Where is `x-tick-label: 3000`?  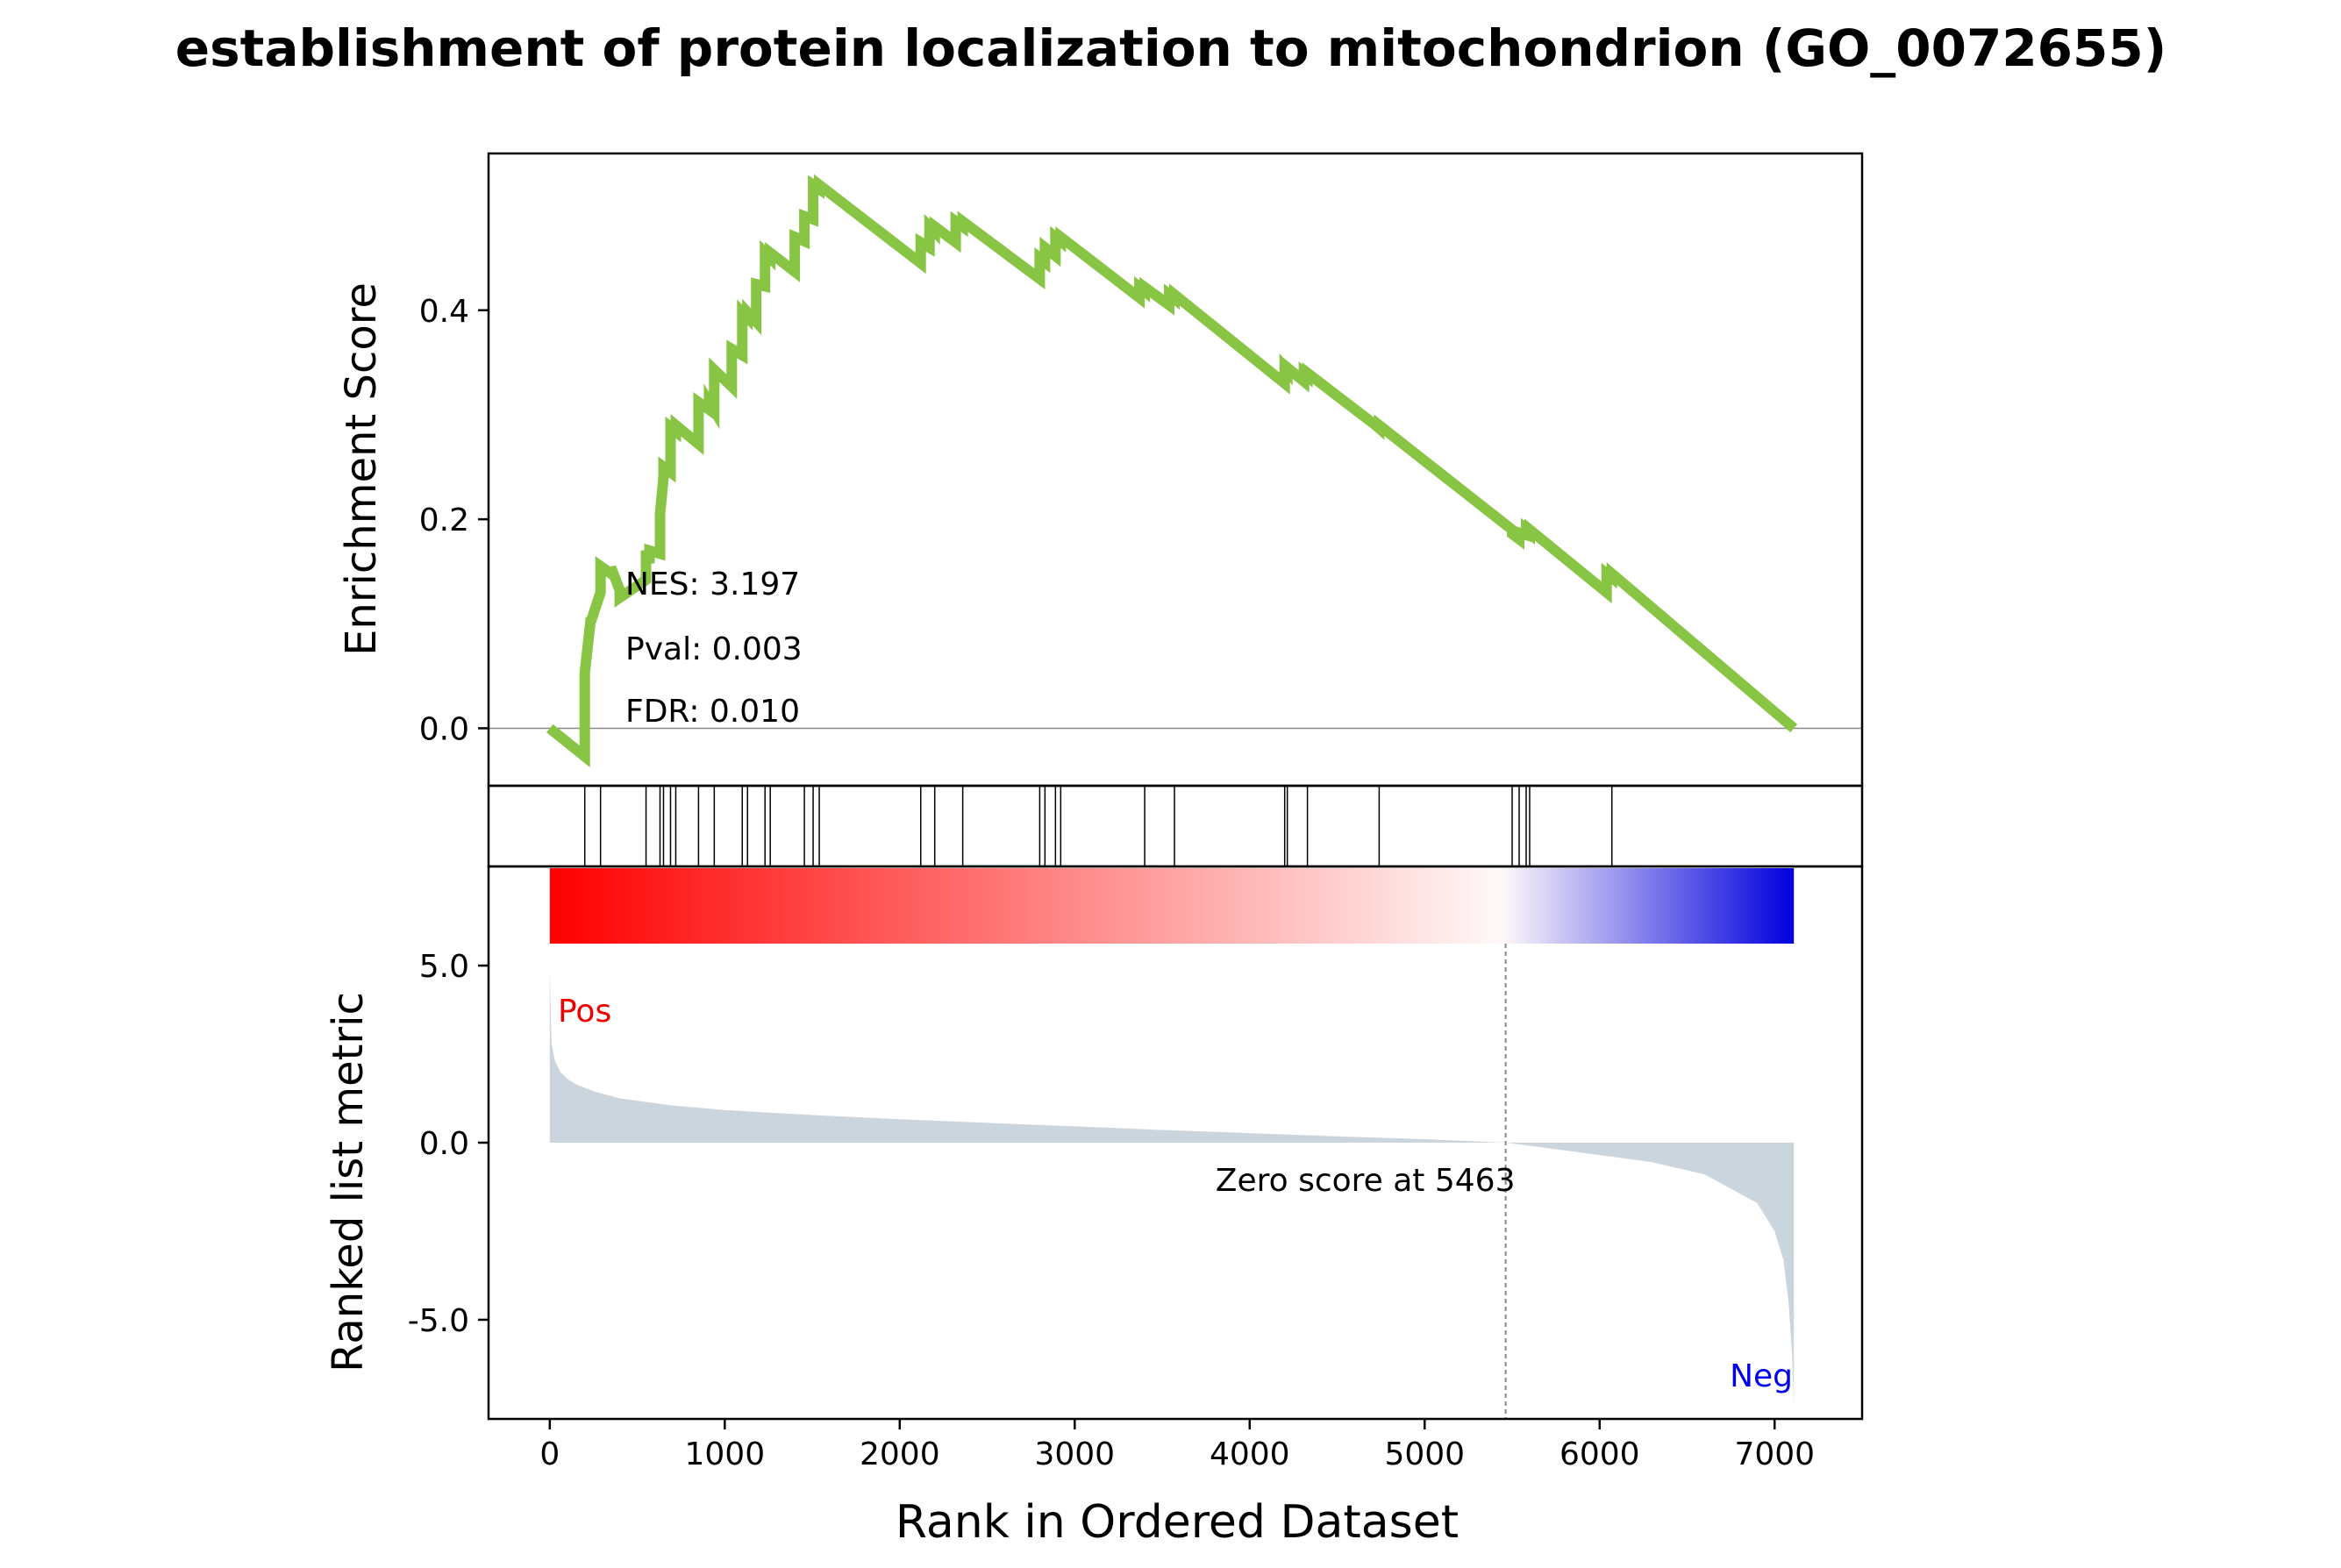 x-tick-label: 3000 is located at coordinates (1074, 1454).